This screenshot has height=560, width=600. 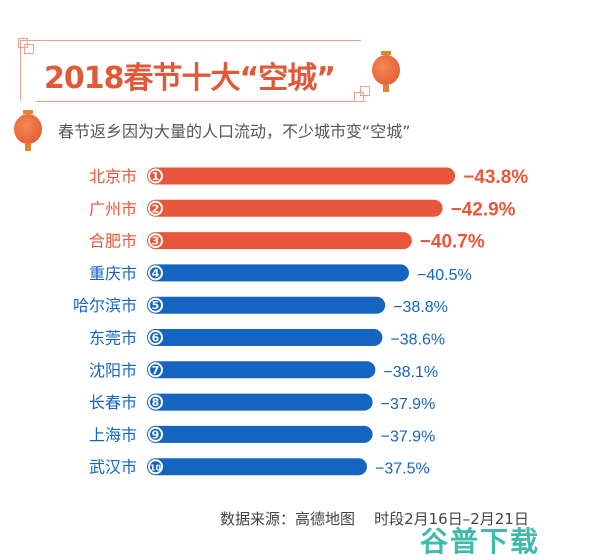 I want to click on category-label: 广州市, so click(x=113, y=208).